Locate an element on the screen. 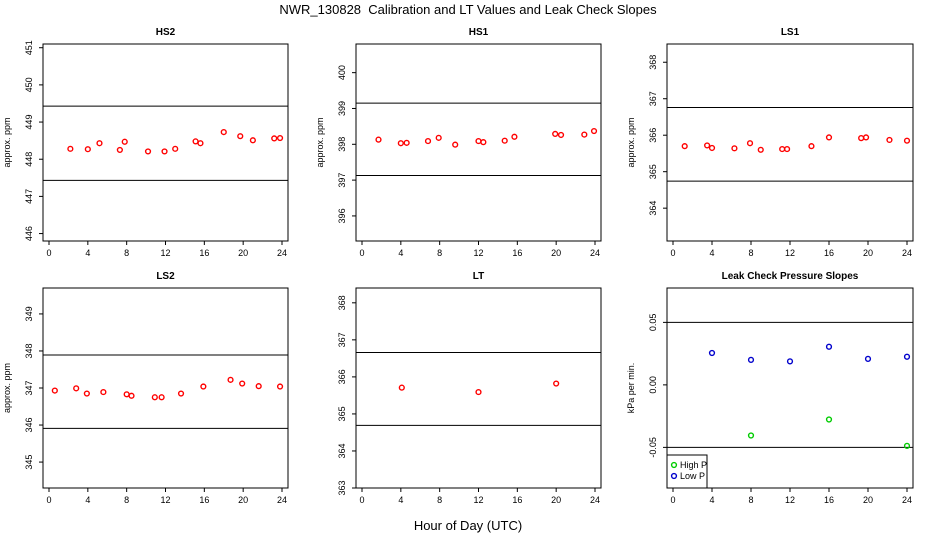 Image resolution: width=936 pixels, height=540 pixels. panel-4: LS2 approx. ppm 0 4 8 12 16 20 24 345 346 347 348 349 is located at coordinates (145, 388).